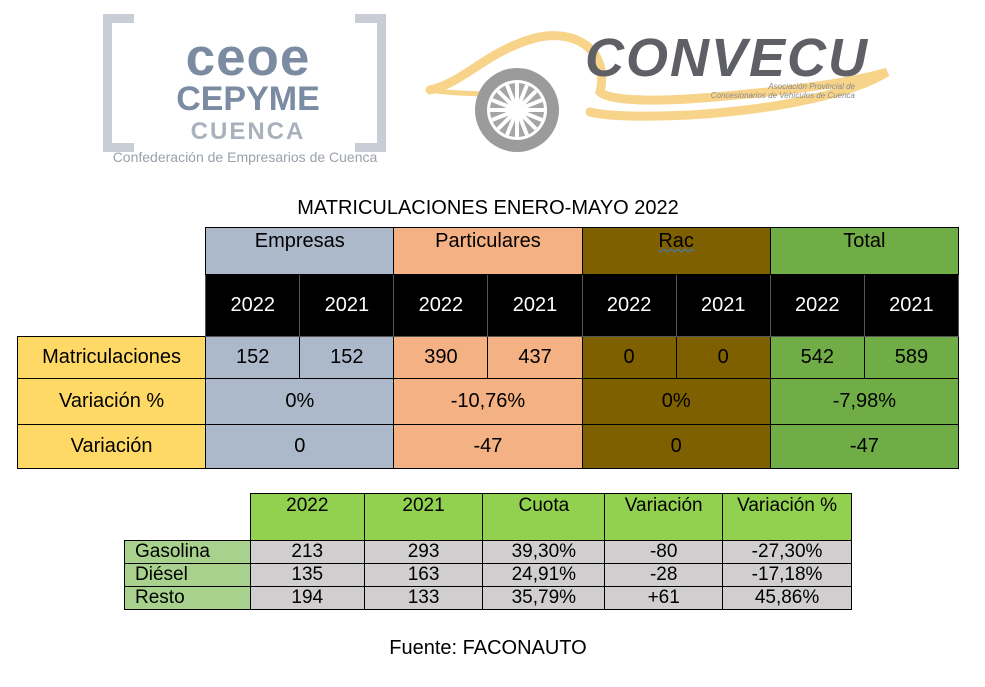 The image size is (985, 687). I want to click on cell-rac-variacion: 0, so click(676, 446).